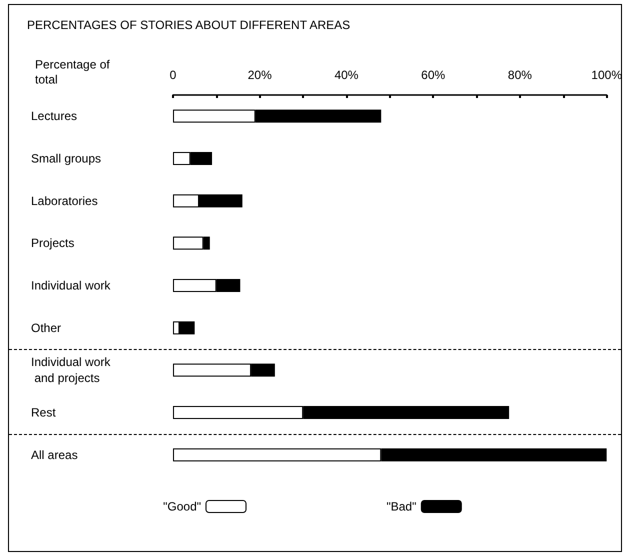 This screenshot has width=625, height=556. What do you see at coordinates (64, 201) in the screenshot?
I see `y-tick-label: Laboratories` at bounding box center [64, 201].